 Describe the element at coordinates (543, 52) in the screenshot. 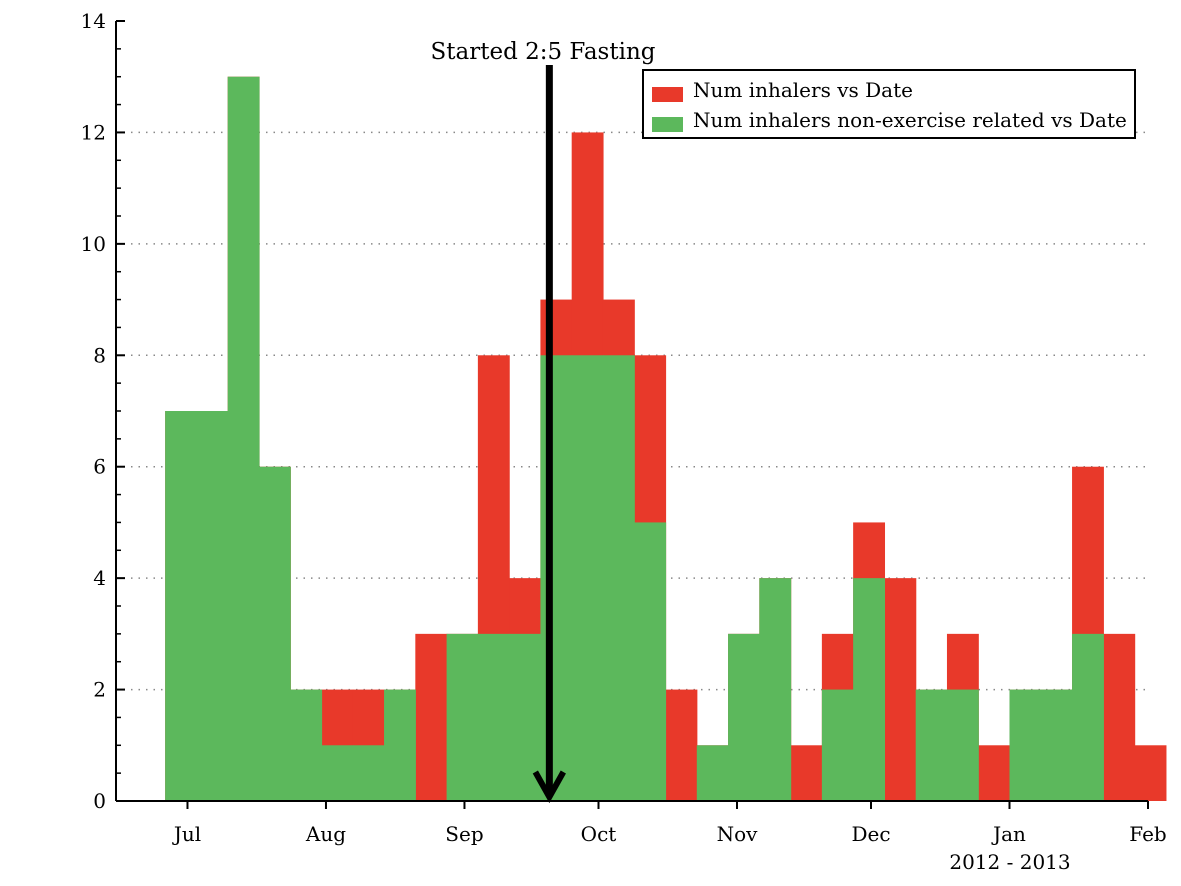

I see `annotation-text: Started 2:5 Fasting` at that location.